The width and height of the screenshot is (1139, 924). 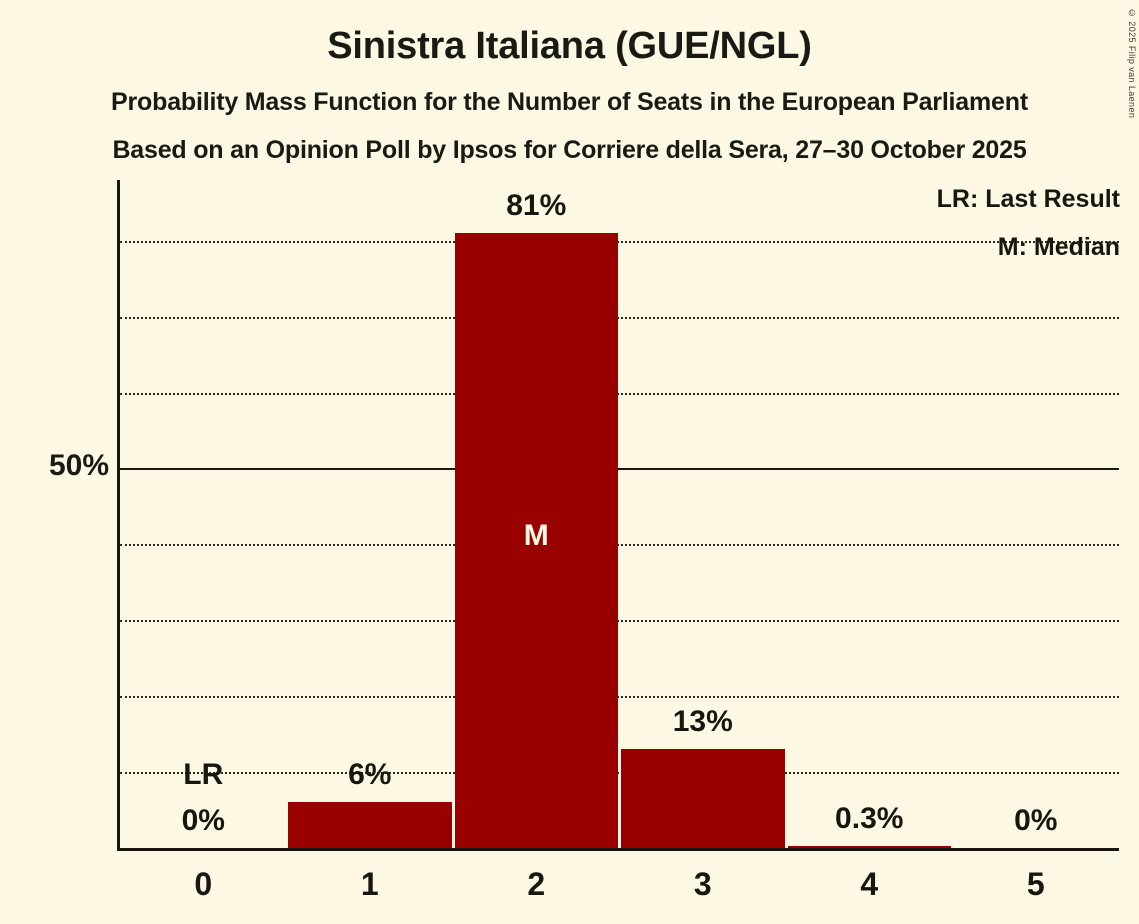 What do you see at coordinates (619, 469) in the screenshot?
I see `gridline-major` at bounding box center [619, 469].